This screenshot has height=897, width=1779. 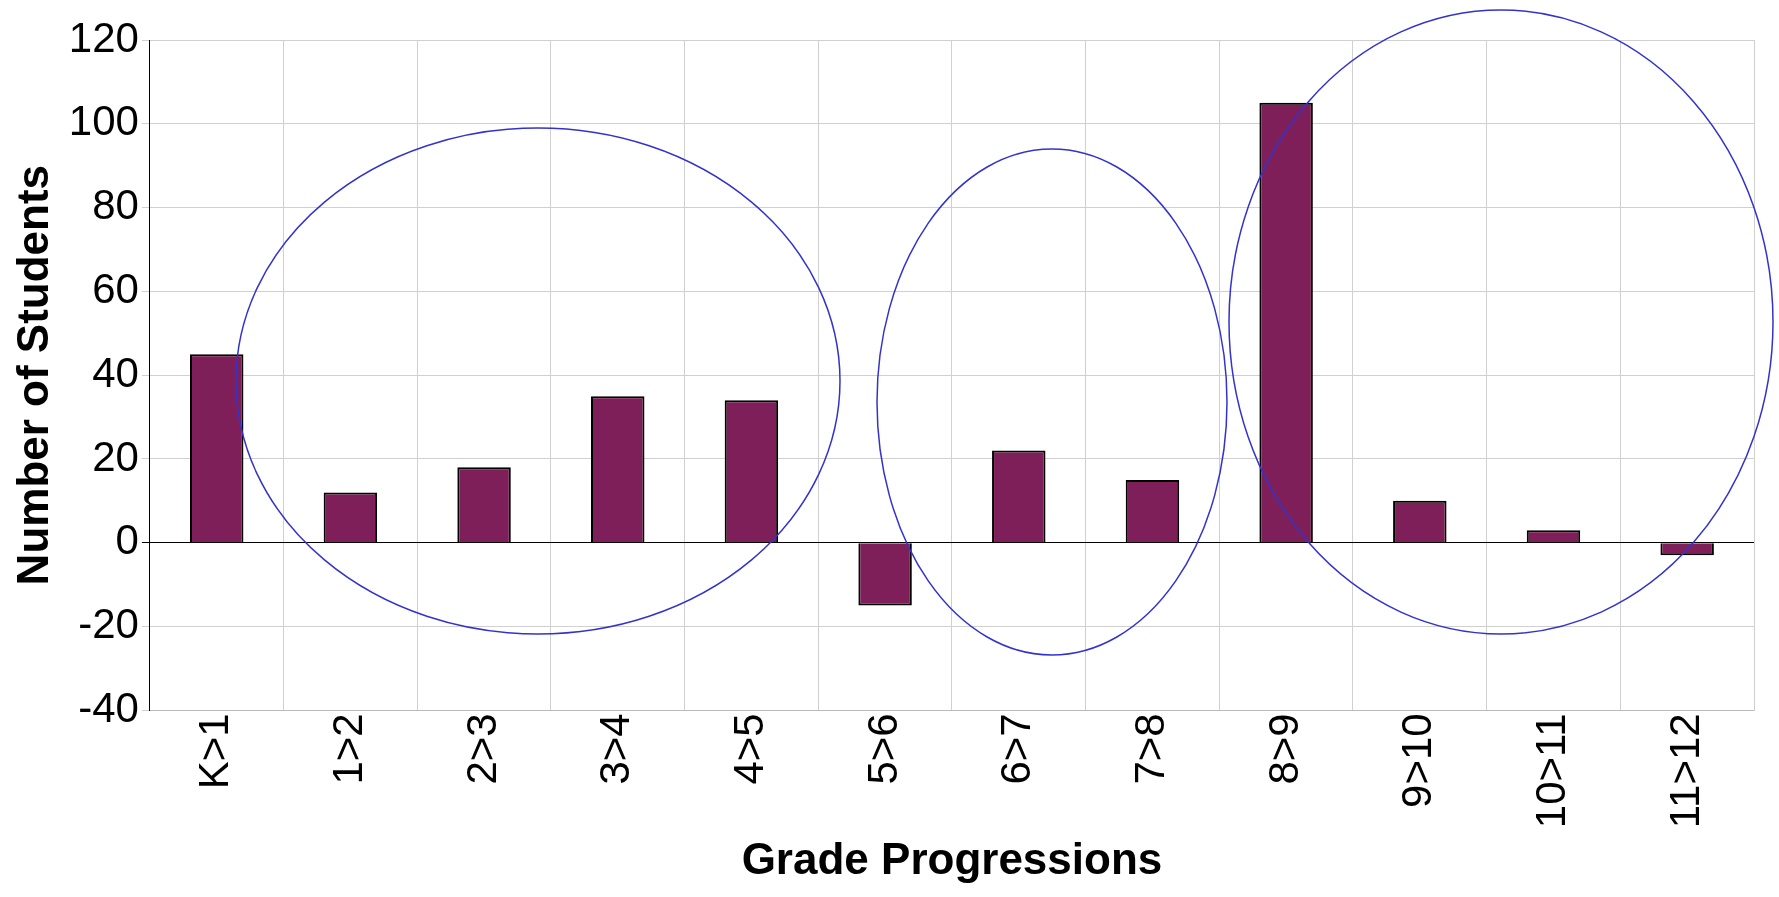 What do you see at coordinates (108, 624) in the screenshot?
I see `y-tick-label: -20` at bounding box center [108, 624].